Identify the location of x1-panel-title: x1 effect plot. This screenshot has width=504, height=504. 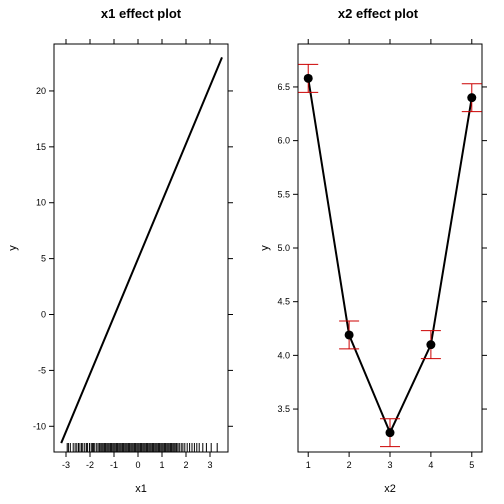
(141, 13).